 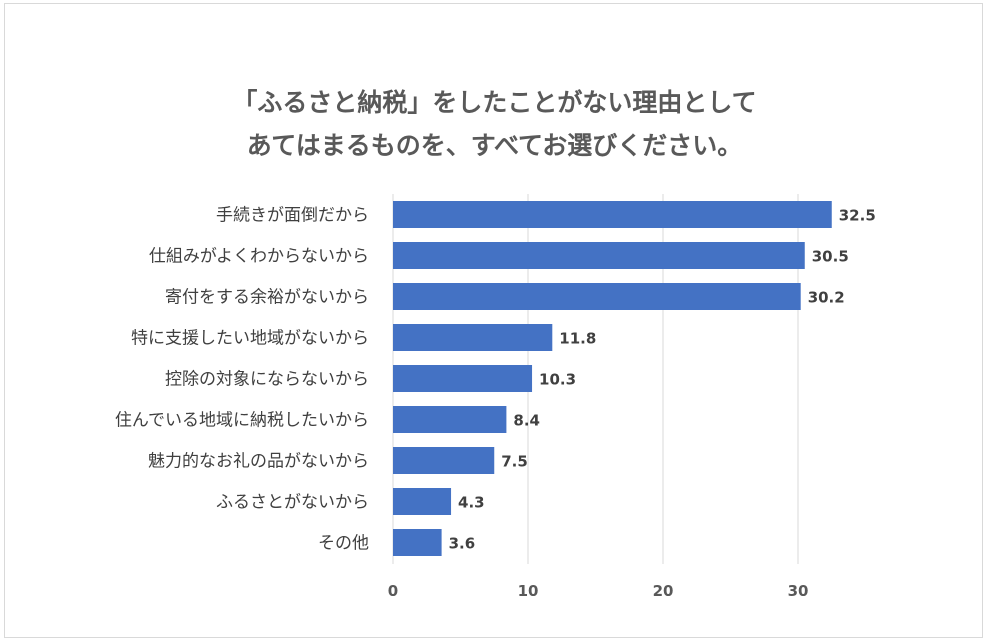 I want to click on x-tick-label: 0, so click(x=393, y=591).